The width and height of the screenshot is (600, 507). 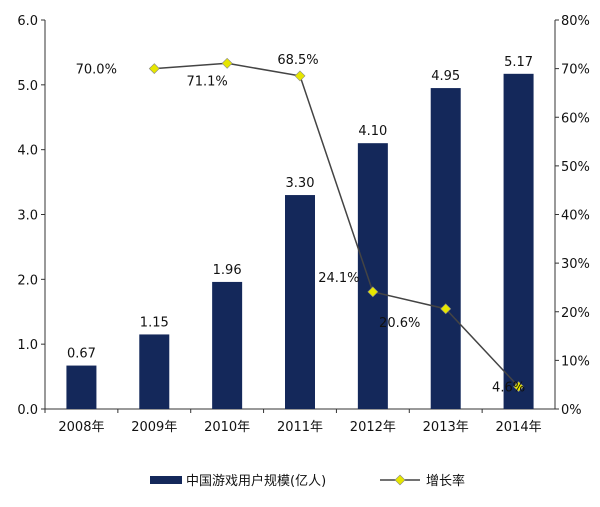 What do you see at coordinates (206, 81) in the screenshot?
I see `growth-value-label: 71.1%` at bounding box center [206, 81].